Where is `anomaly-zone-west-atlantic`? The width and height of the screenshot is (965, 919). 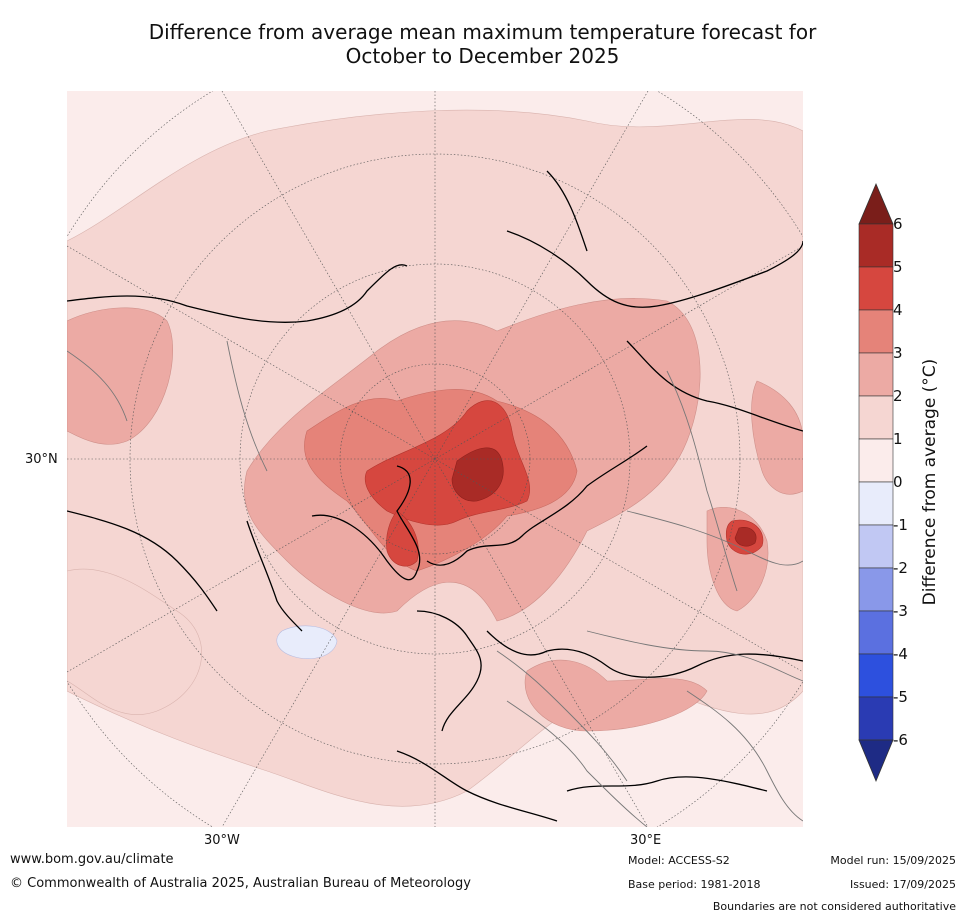 anomaly-zone-west-atlantic is located at coordinates (134, 641).